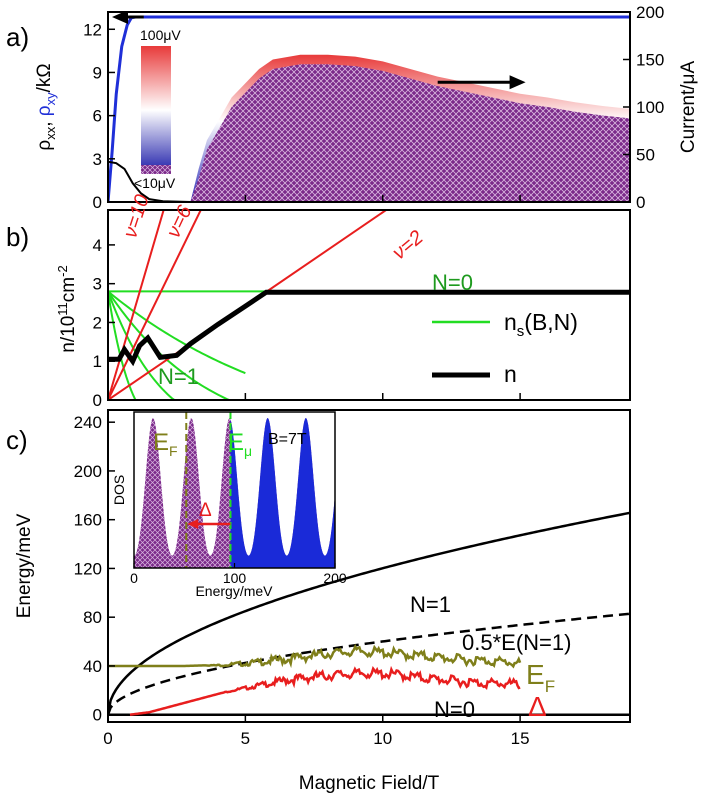 The image size is (706, 803). Describe the element at coordinates (88, 520) in the screenshot. I see `panel-c-ytick-label: 160` at that location.